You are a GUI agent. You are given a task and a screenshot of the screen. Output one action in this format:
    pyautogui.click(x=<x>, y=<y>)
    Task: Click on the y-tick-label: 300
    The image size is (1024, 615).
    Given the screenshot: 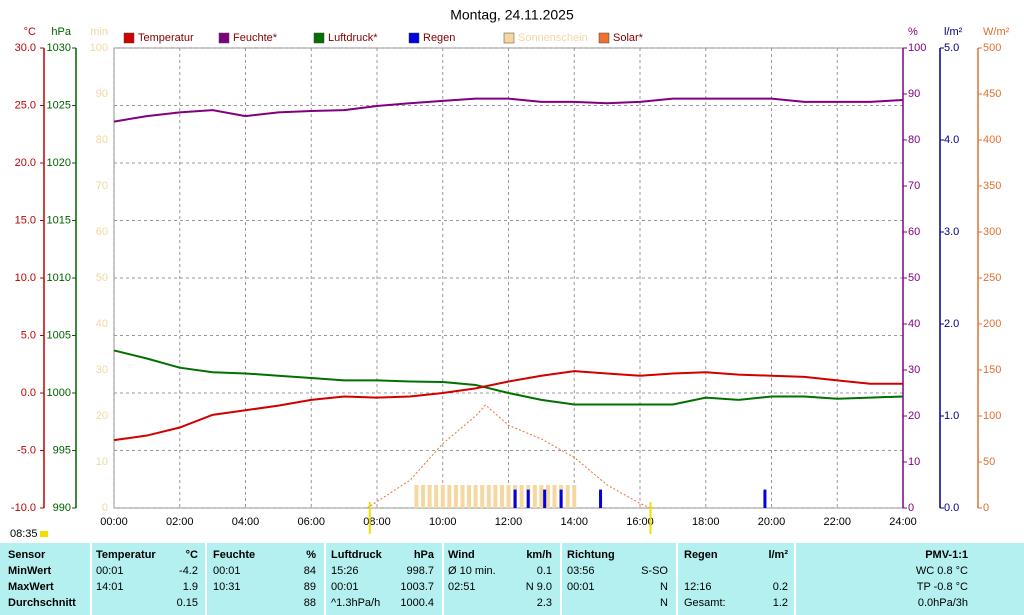 What is the action you would take?
    pyautogui.click(x=992, y=232)
    